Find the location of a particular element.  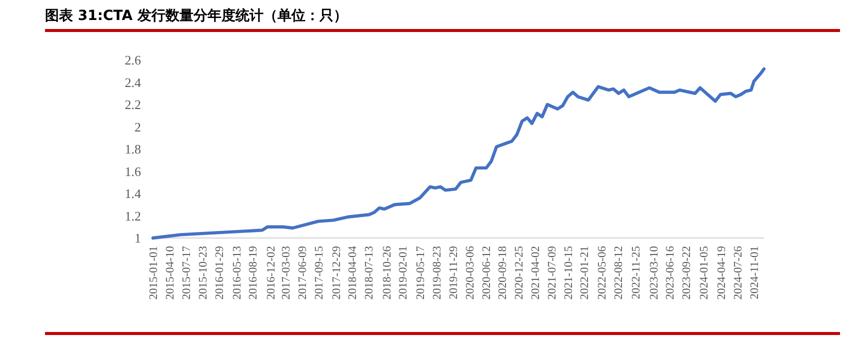

y-tick-label: 1.2 is located at coordinates (132, 216).